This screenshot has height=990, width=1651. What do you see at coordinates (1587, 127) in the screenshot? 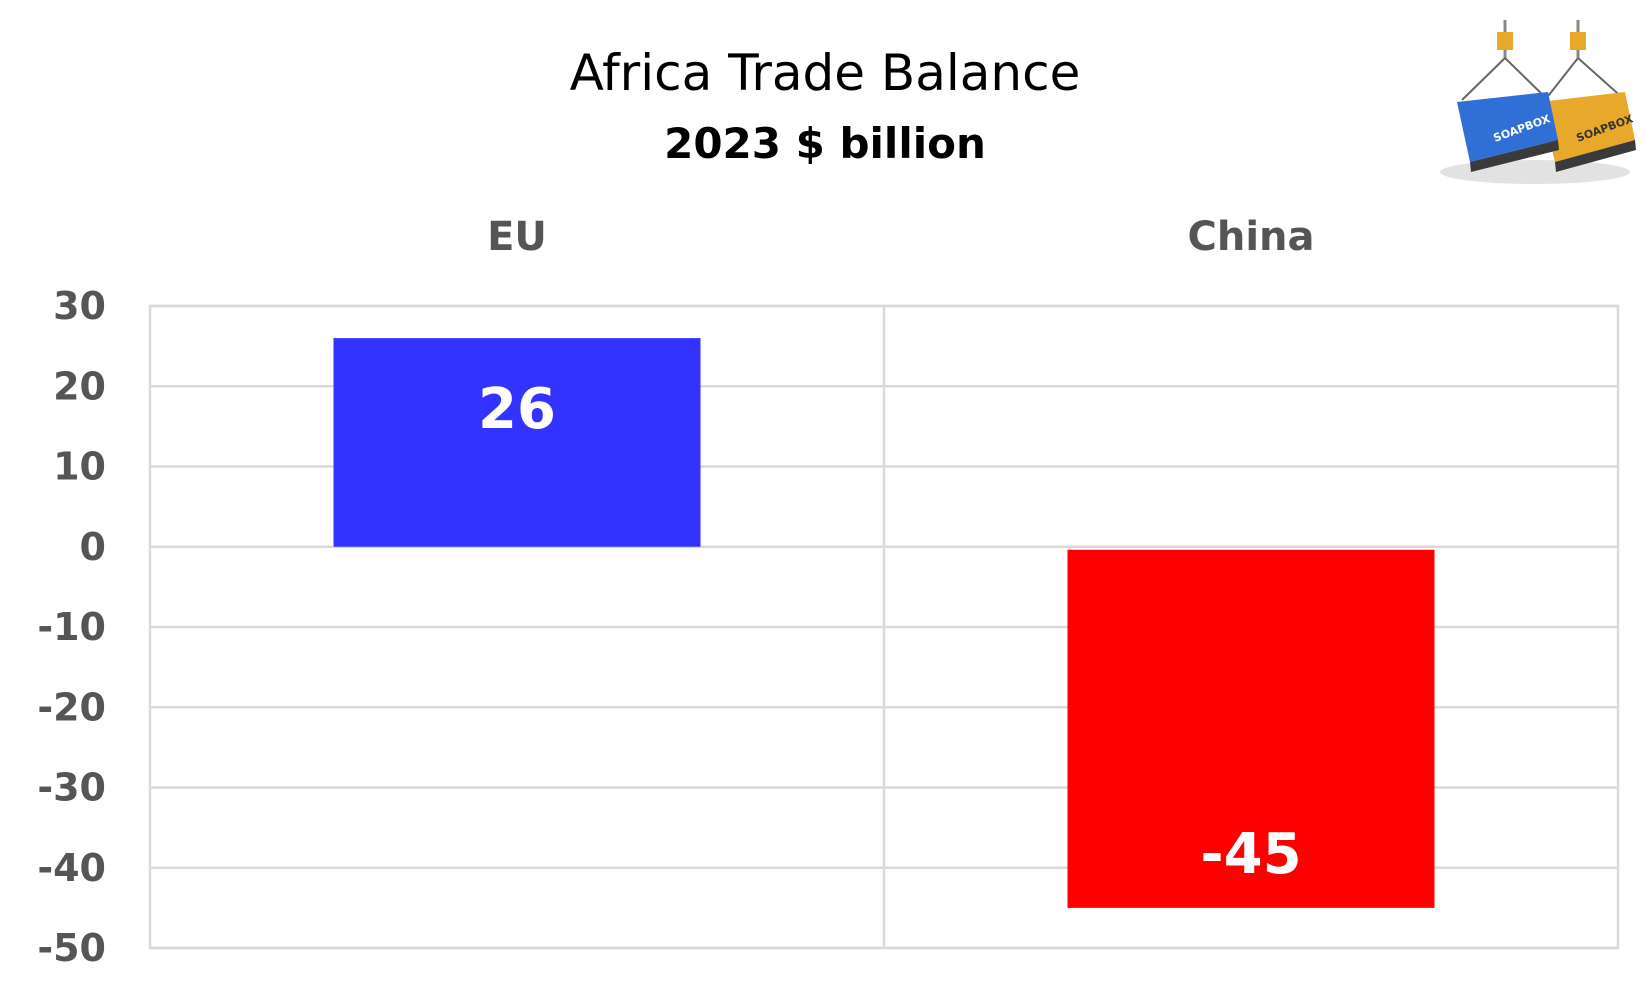
I see `logo-container-yellow` at bounding box center [1587, 127].